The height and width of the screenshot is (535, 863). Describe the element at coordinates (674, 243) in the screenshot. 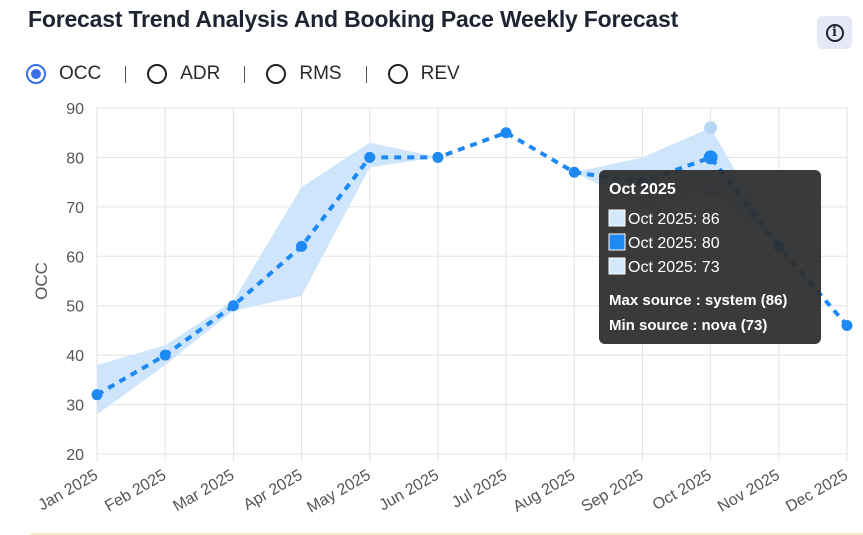

I see `tooltip-row: Oct 2025: 80` at that location.